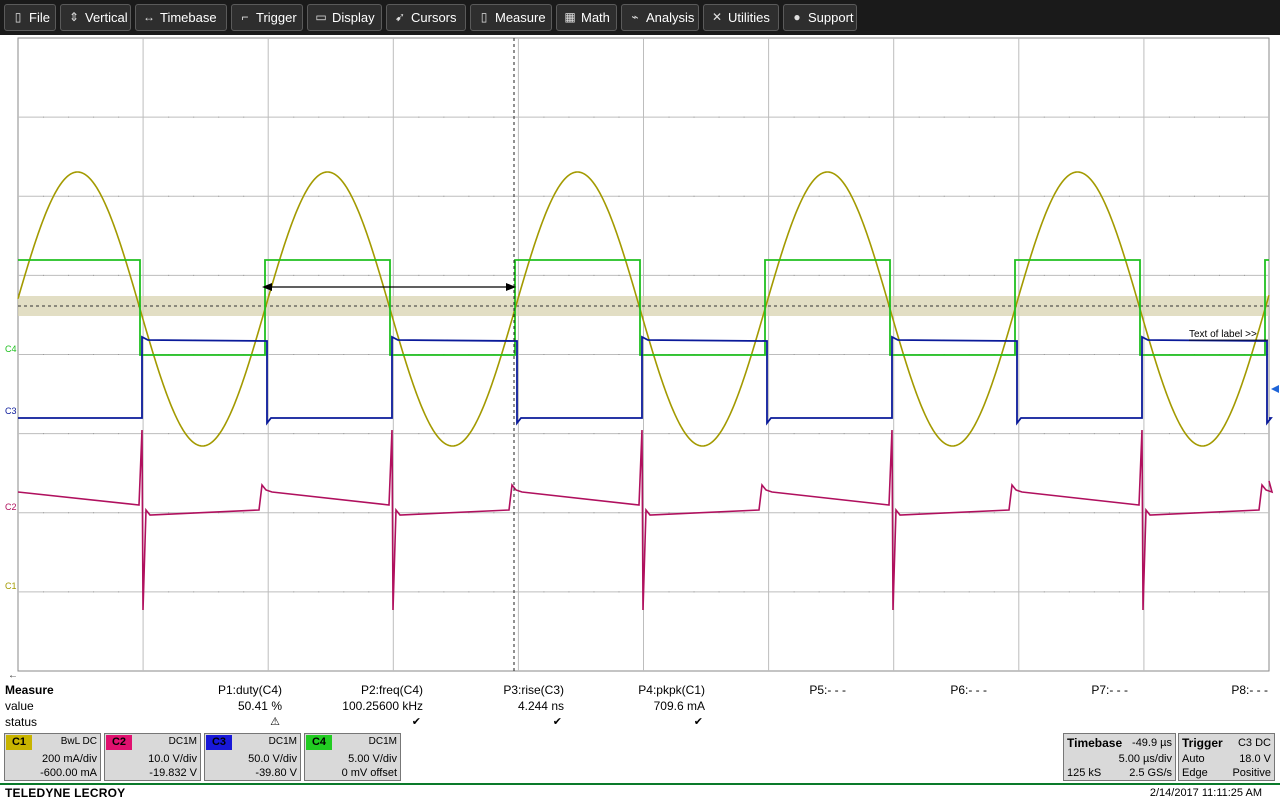 The width and height of the screenshot is (1280, 800). What do you see at coordinates (52, 757) in the screenshot?
I see `channel-c1-descriptor: C1 BwL DC 200 mA/div -600.00 mA` at bounding box center [52, 757].